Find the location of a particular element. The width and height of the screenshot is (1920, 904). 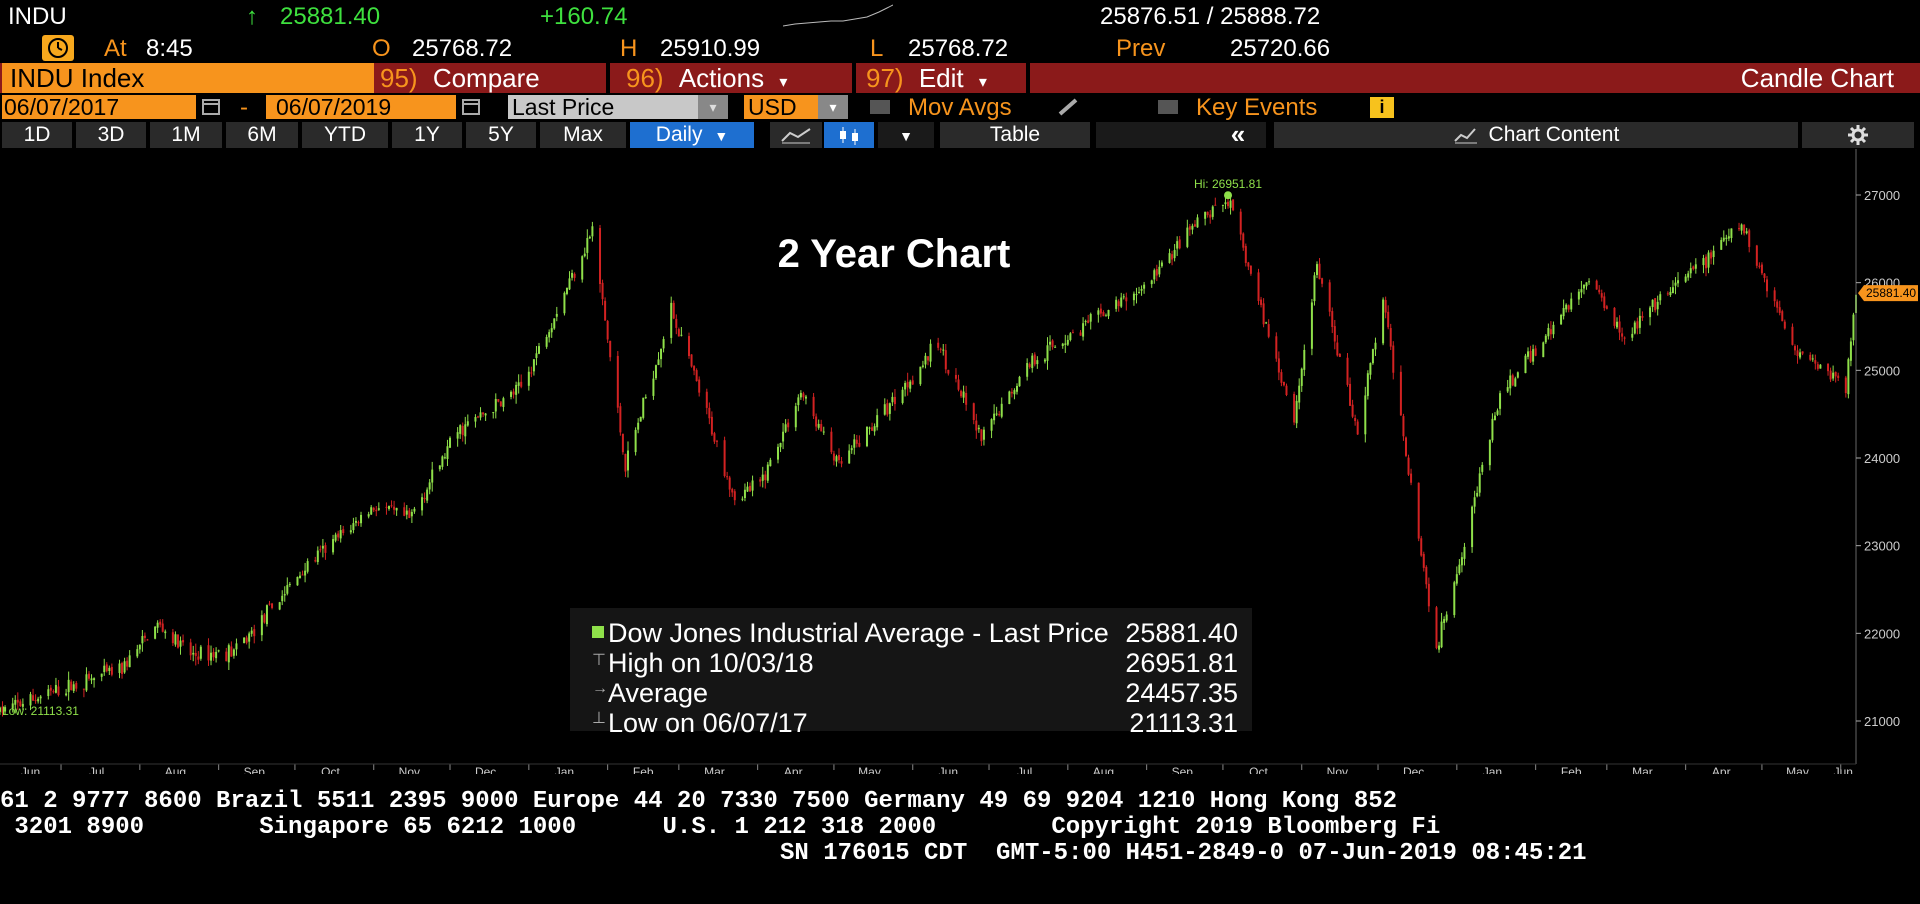

up-arrow-icon: ↑ is located at coordinates (252, 16).